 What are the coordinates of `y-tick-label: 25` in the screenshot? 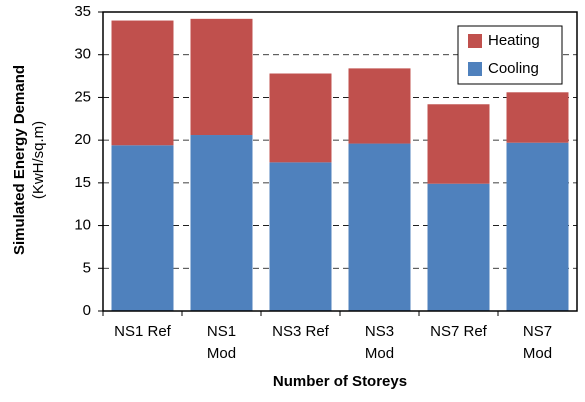 It's located at (82, 96).